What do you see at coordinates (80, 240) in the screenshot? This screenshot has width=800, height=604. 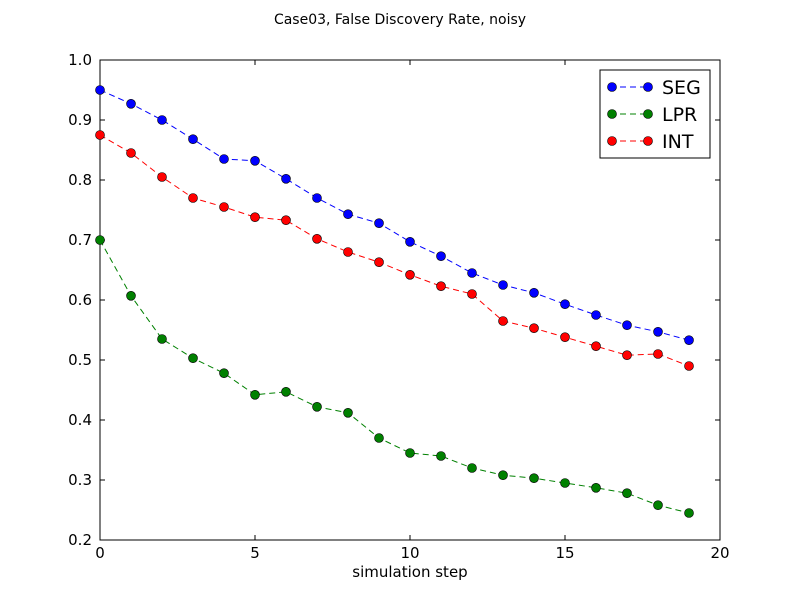 I see `y-tick-label: 0.7` at bounding box center [80, 240].